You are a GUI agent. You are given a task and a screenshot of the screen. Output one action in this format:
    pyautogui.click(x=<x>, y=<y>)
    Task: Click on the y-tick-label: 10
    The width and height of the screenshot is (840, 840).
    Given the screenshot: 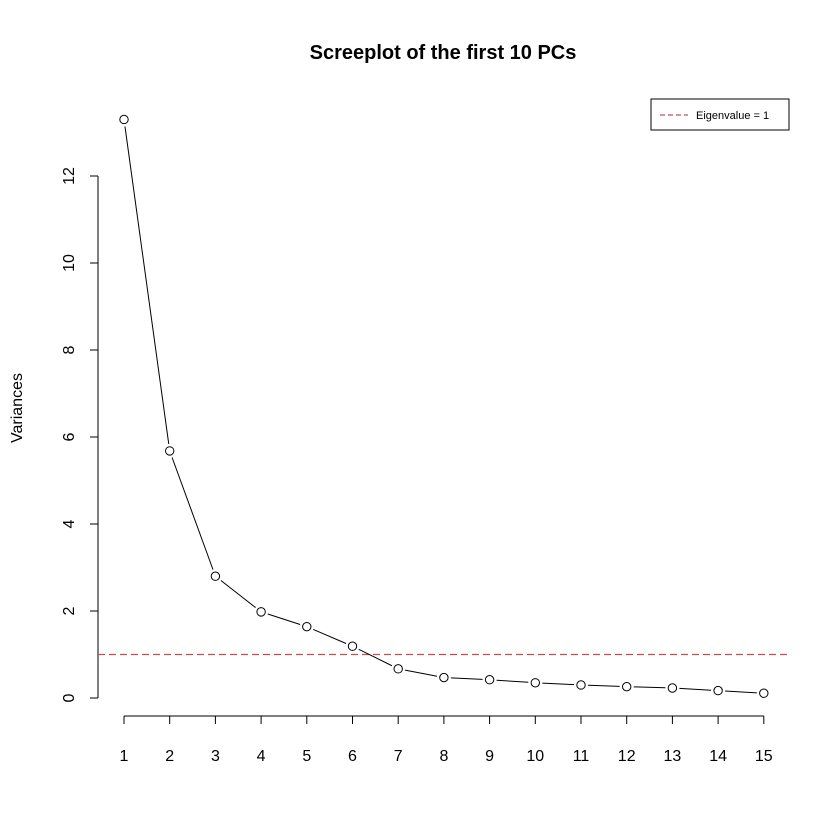 What is the action you would take?
    pyautogui.click(x=69, y=263)
    